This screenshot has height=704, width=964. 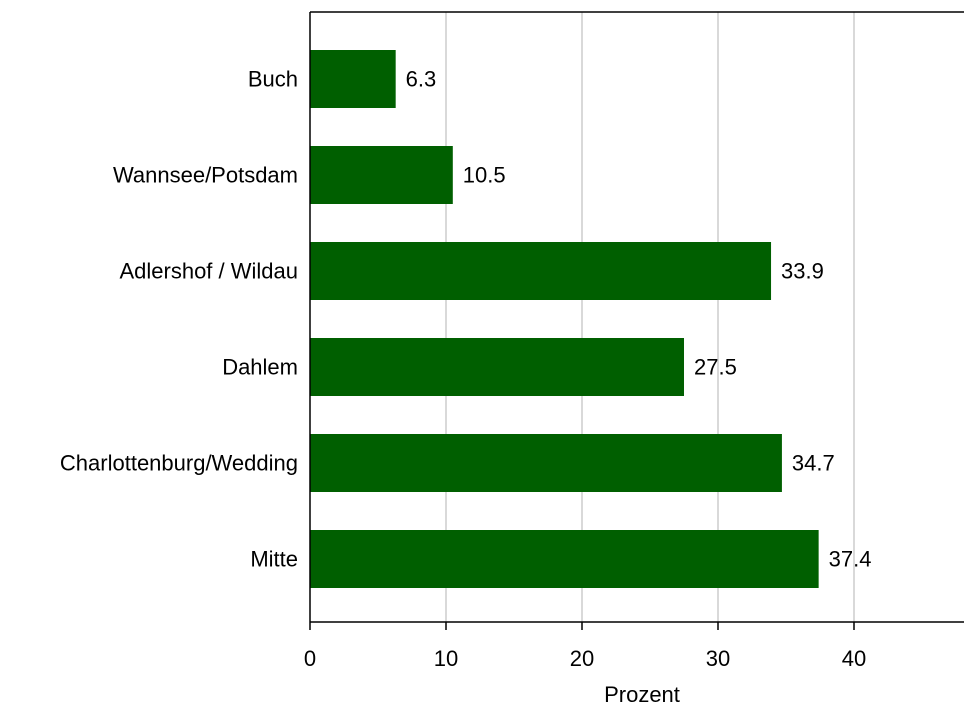 I want to click on value-label-0: 6.3, so click(x=421, y=79).